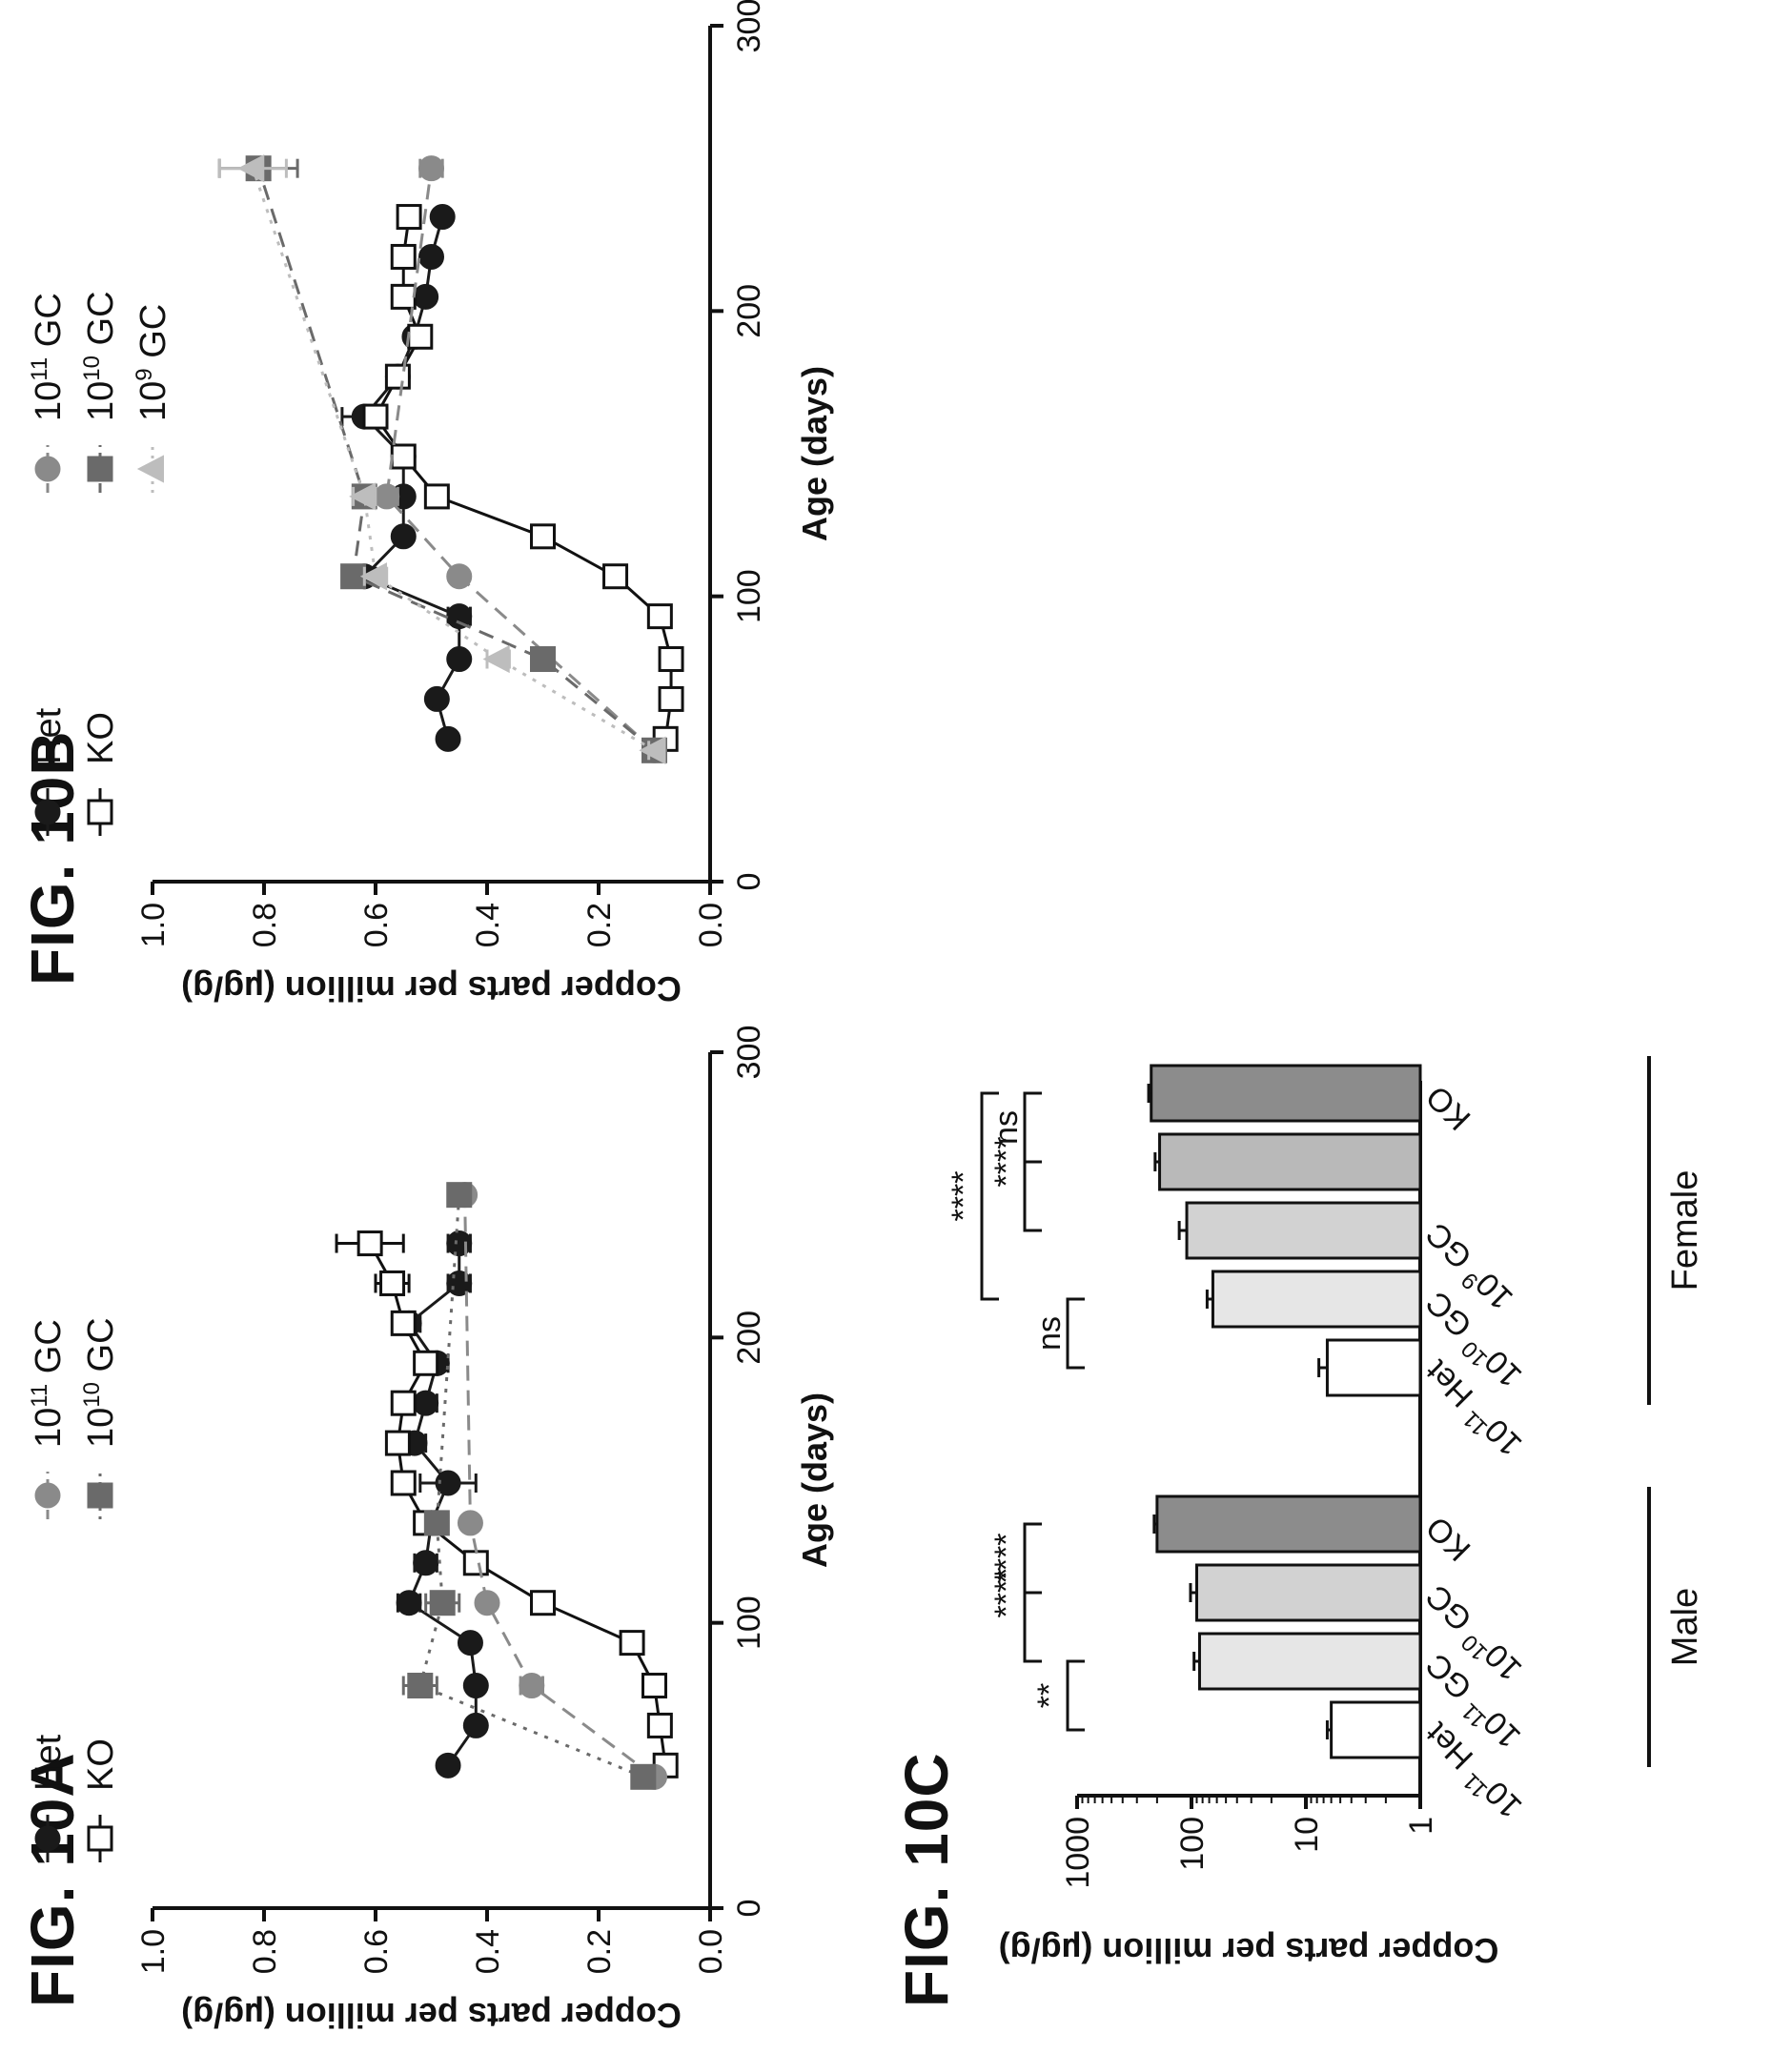 This screenshot has height=2053, width=1792. I want to click on x-axis-title: Age (days), so click(814, 453).